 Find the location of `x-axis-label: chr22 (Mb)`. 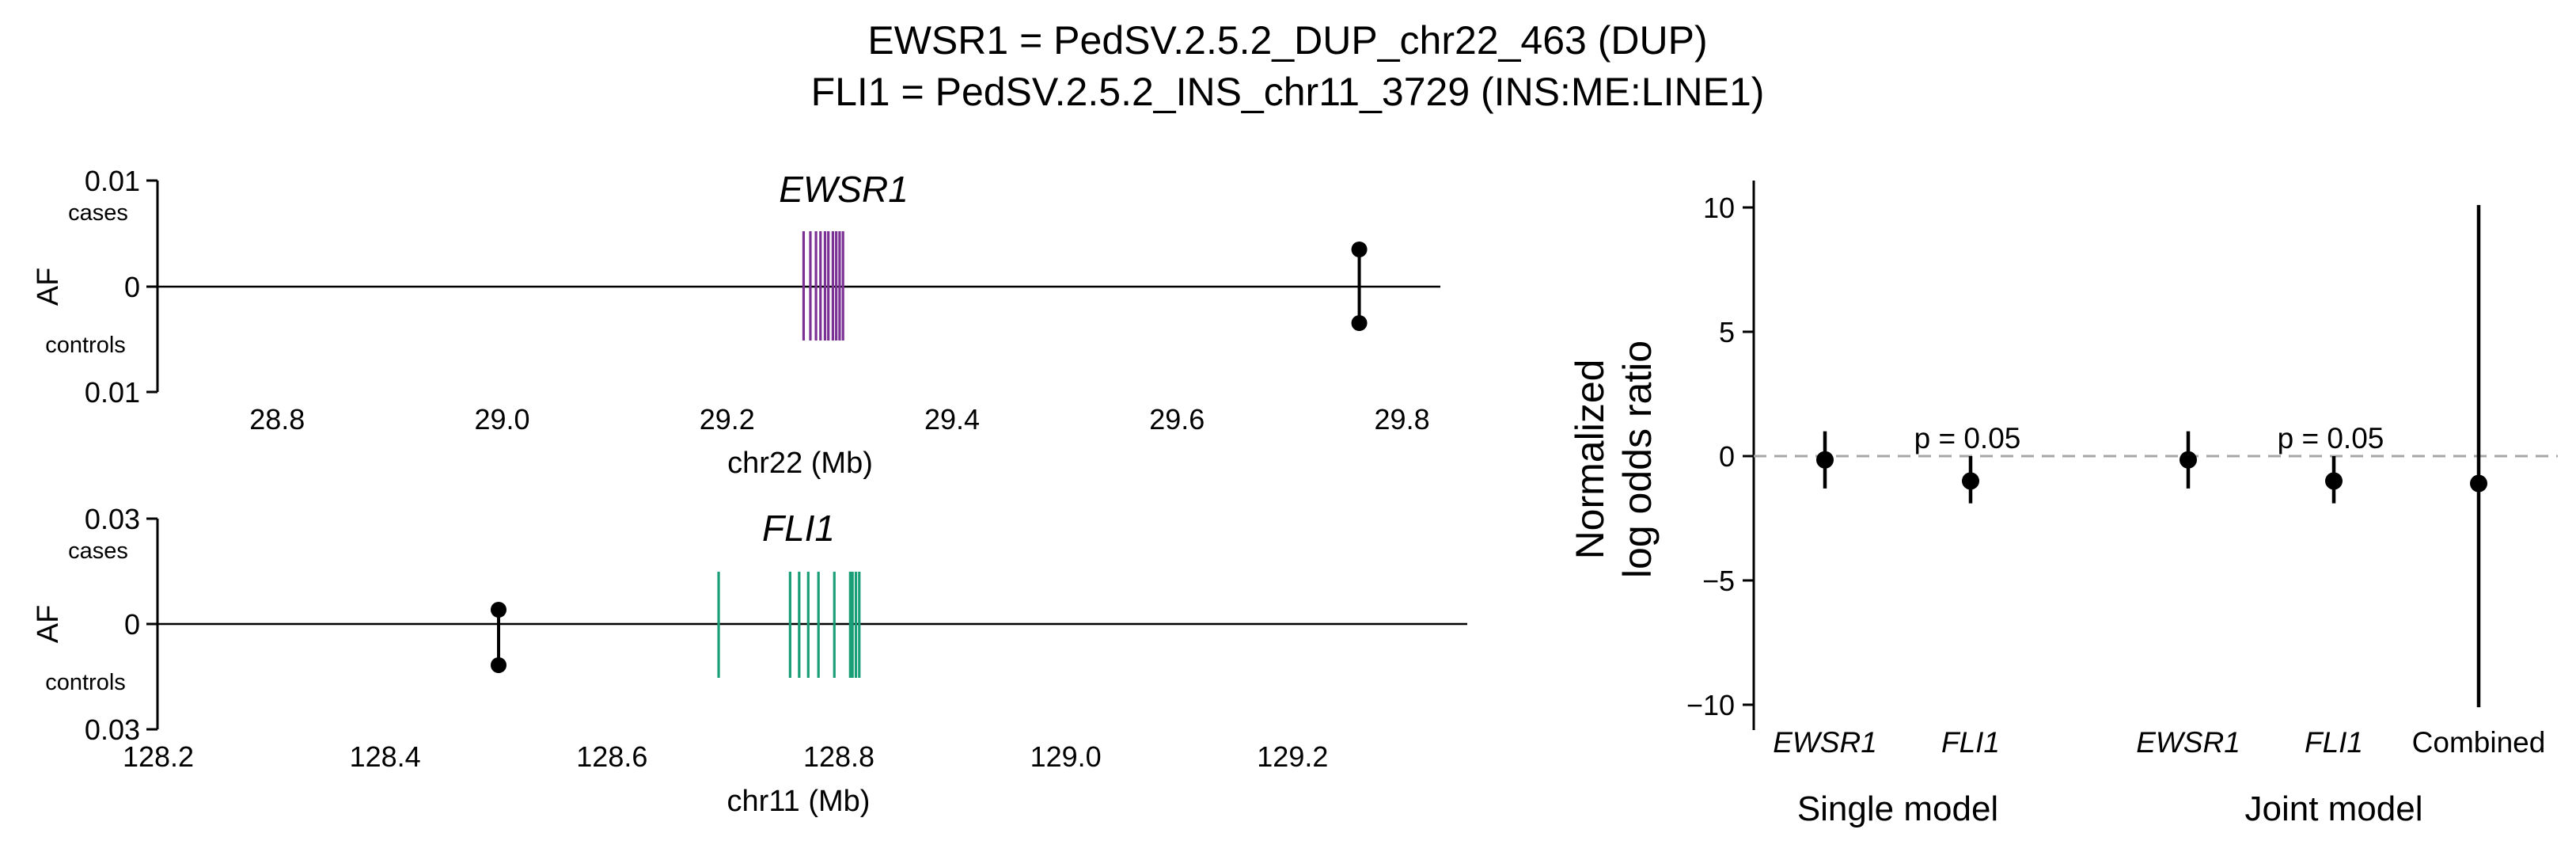

x-axis-label: chr22 (Mb) is located at coordinates (800, 463).